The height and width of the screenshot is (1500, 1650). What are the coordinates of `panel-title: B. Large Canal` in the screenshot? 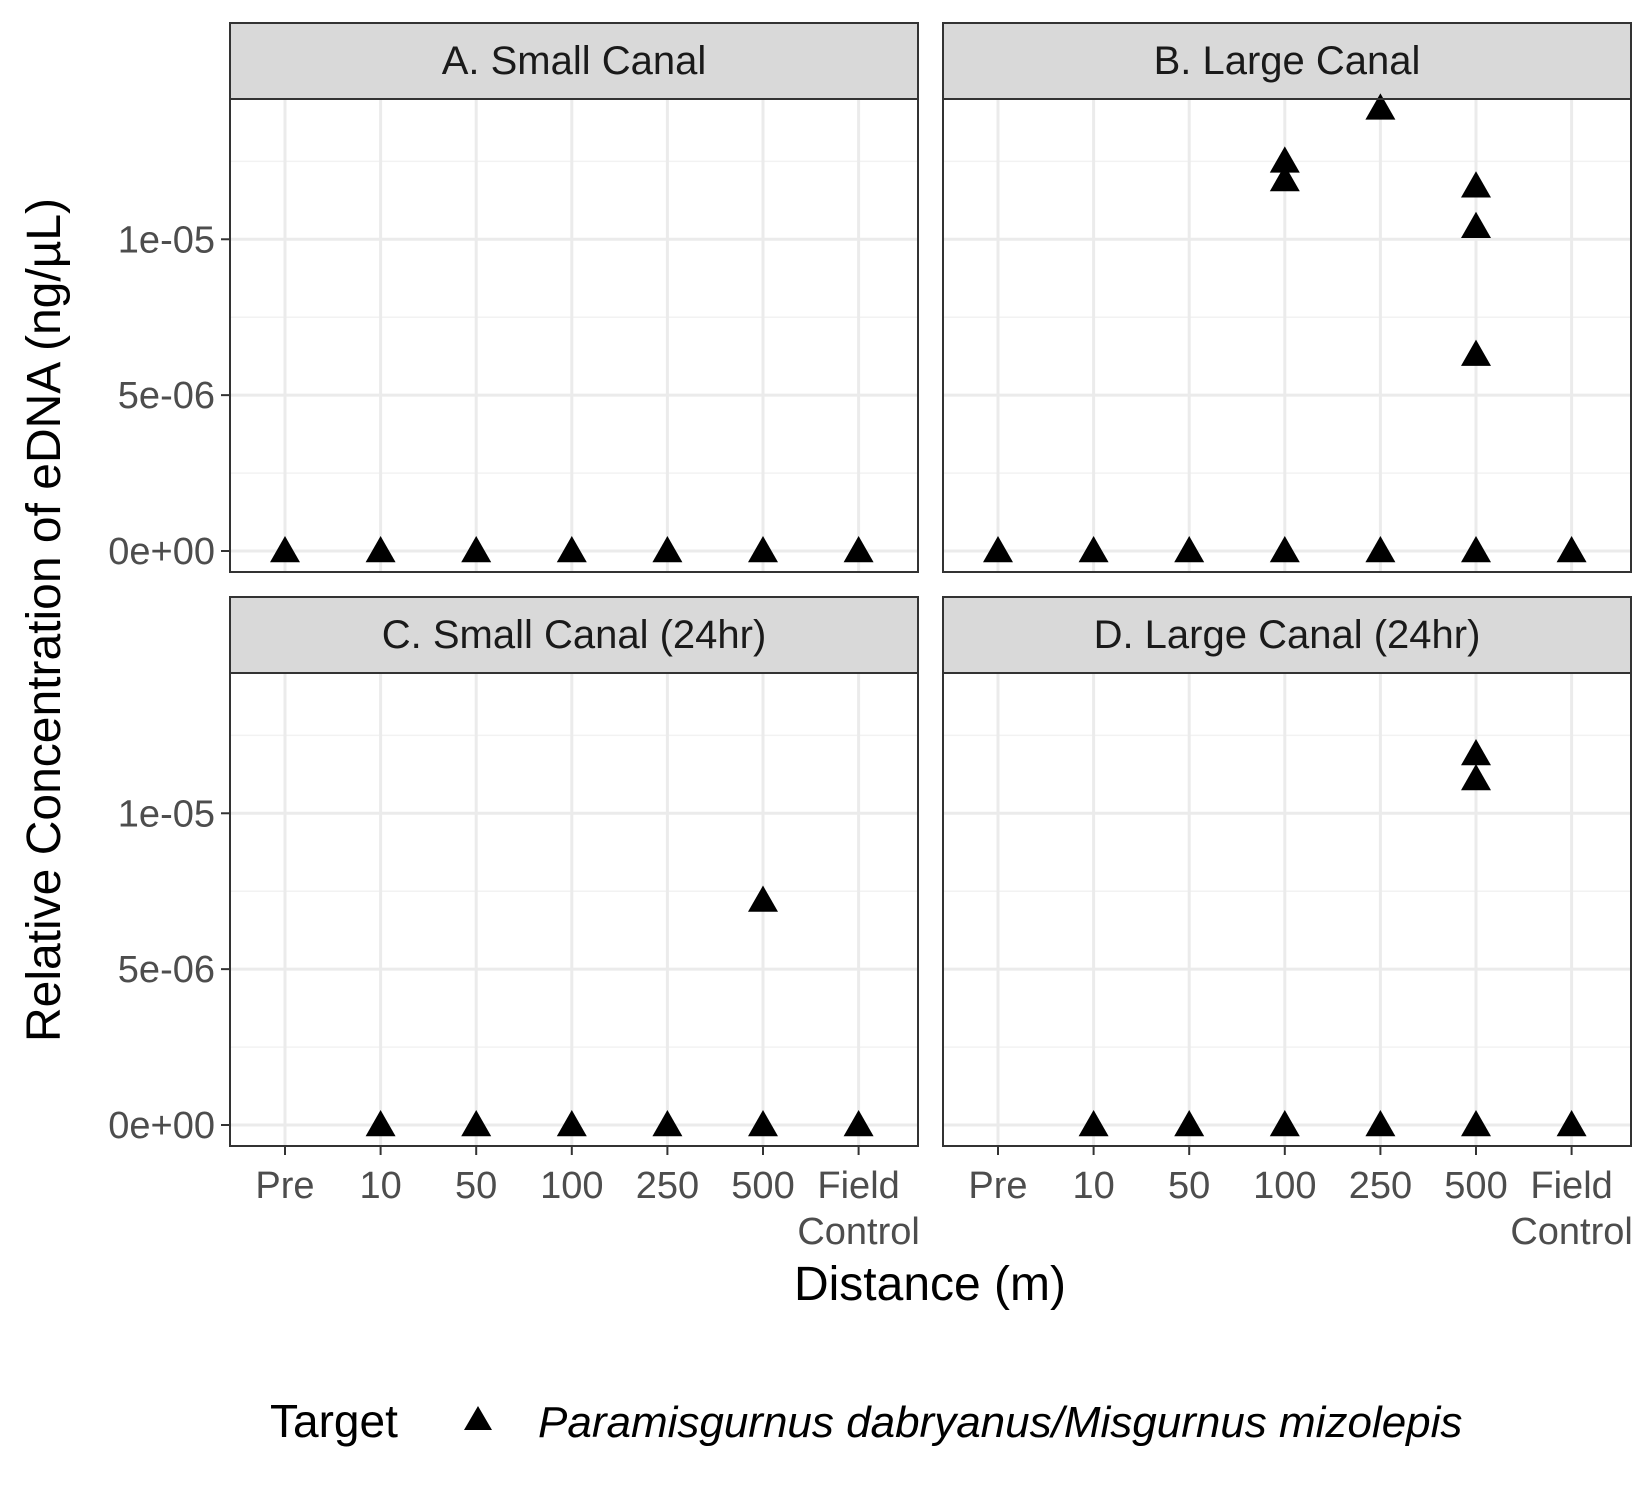 It's located at (1287, 61).